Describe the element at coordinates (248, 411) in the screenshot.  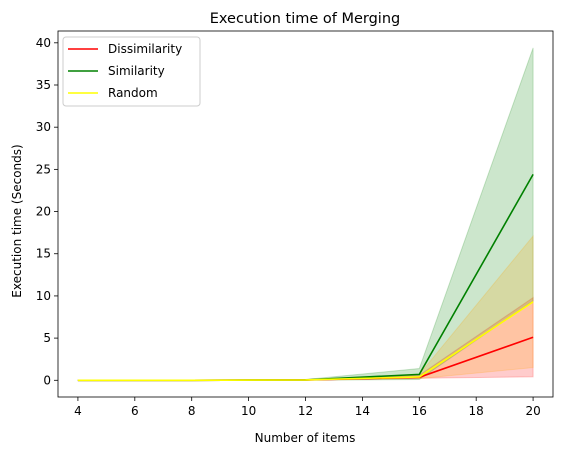
I see `x-tick-label: 10` at that location.